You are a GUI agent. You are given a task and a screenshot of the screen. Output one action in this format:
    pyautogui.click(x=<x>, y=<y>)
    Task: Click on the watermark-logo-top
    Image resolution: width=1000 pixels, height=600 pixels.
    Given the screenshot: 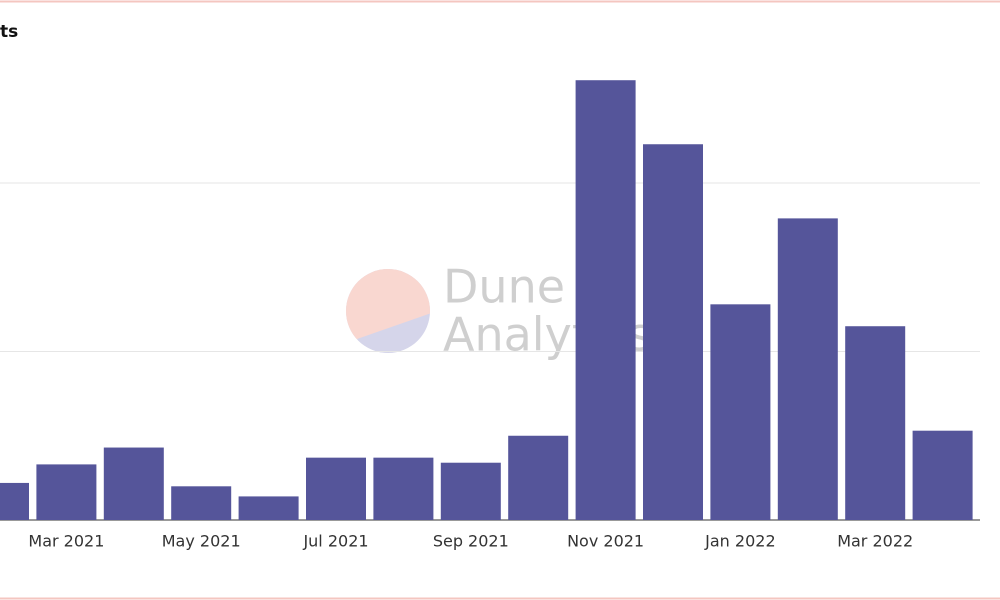 What is the action you would take?
    pyautogui.click(x=388, y=307)
    